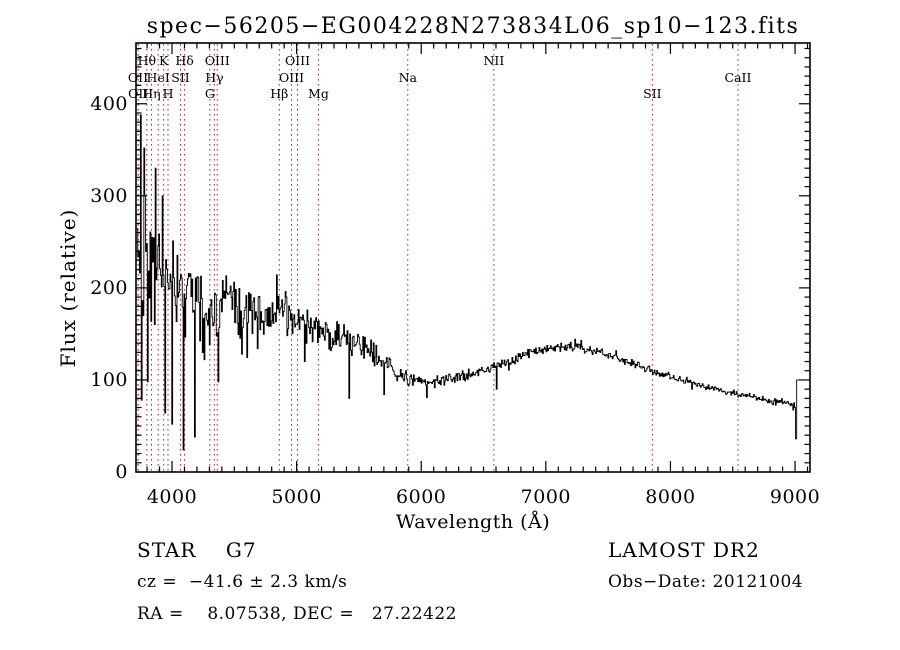  I want to click on spectral-line-label: Mg, so click(318, 93).